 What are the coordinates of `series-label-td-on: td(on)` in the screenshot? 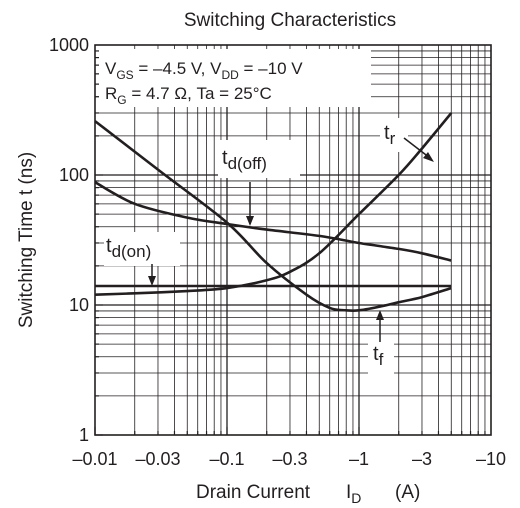 It's located at (128, 248).